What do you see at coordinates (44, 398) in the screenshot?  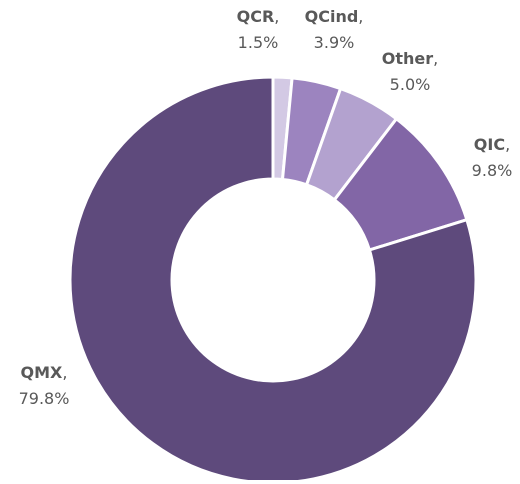 I see `slice-value-label: 79.8%` at bounding box center [44, 398].